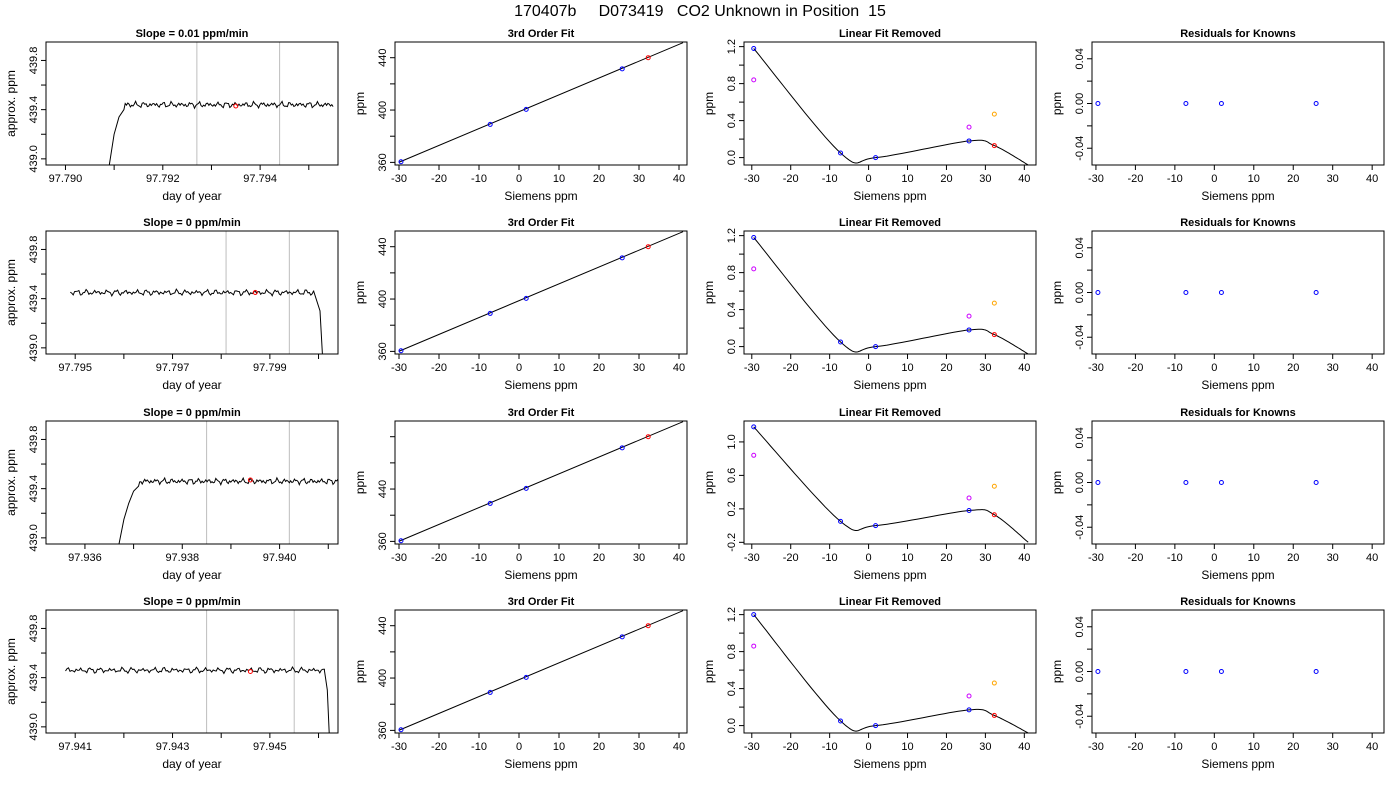  Describe the element at coordinates (1293, 558) in the screenshot. I see `x-tick-label: 20` at that location.